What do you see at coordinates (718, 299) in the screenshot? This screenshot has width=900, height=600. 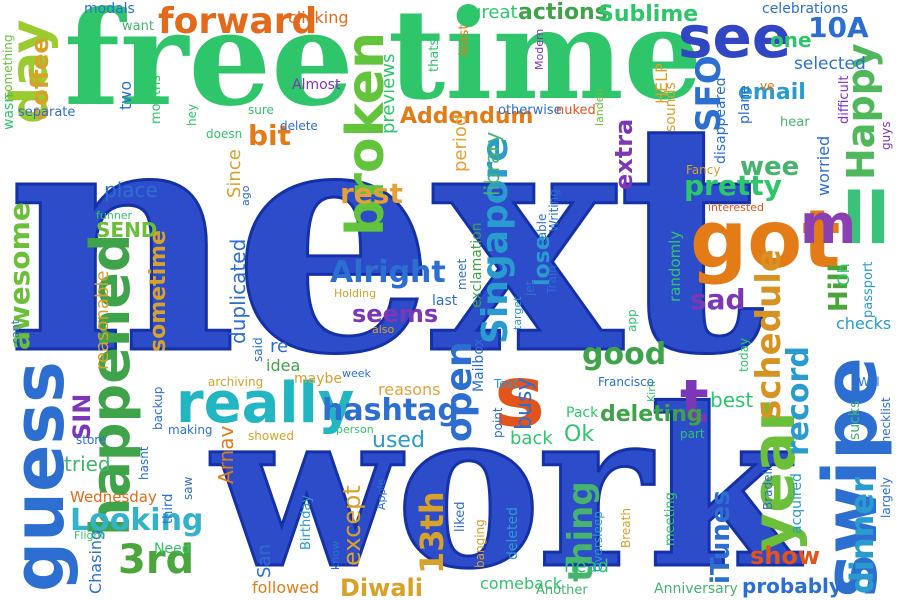 I see `word-sad: sad` at bounding box center [718, 299].